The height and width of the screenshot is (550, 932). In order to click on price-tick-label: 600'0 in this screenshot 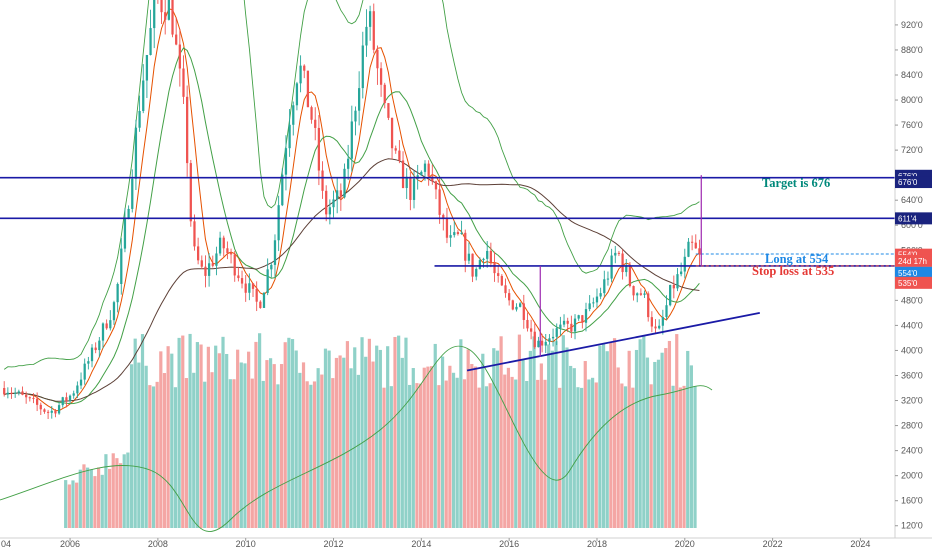, I will do `click(912, 225)`.